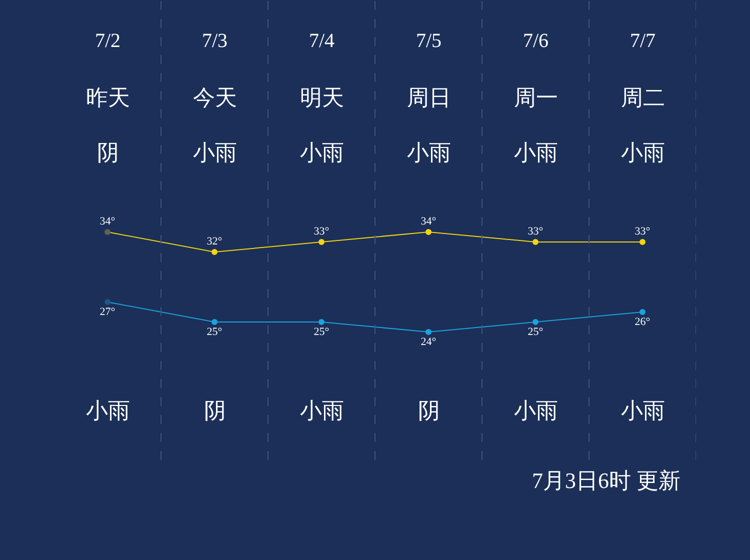  Describe the element at coordinates (643, 97) in the screenshot. I see `text: 周二` at that location.